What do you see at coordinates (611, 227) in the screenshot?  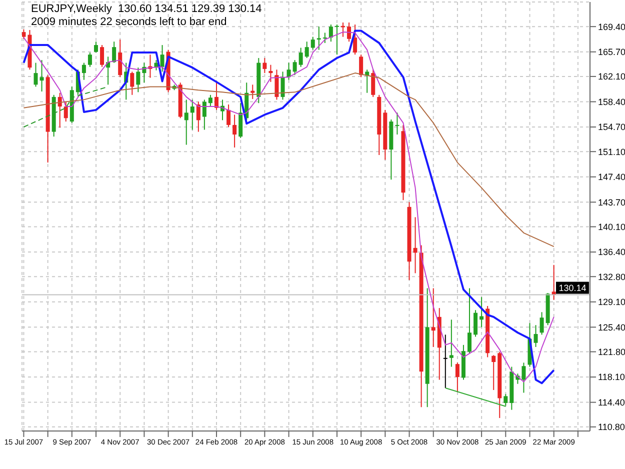 I see `y-tick-label: 140.10` at bounding box center [611, 227].